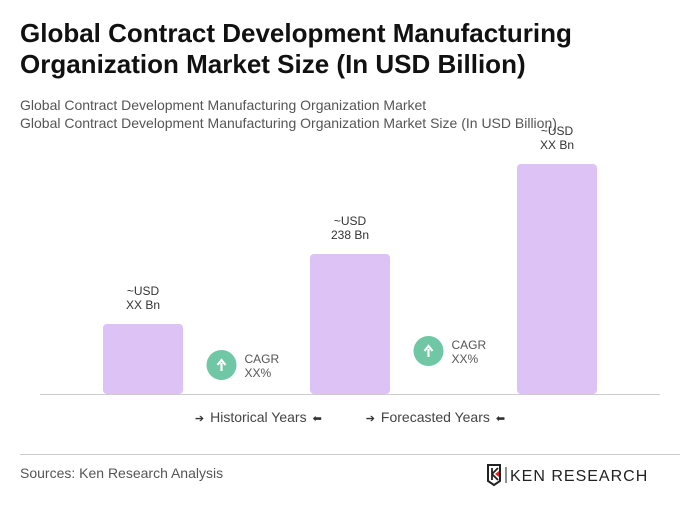  Describe the element at coordinates (350, 454) in the screenshot. I see `footer-divider` at that location.